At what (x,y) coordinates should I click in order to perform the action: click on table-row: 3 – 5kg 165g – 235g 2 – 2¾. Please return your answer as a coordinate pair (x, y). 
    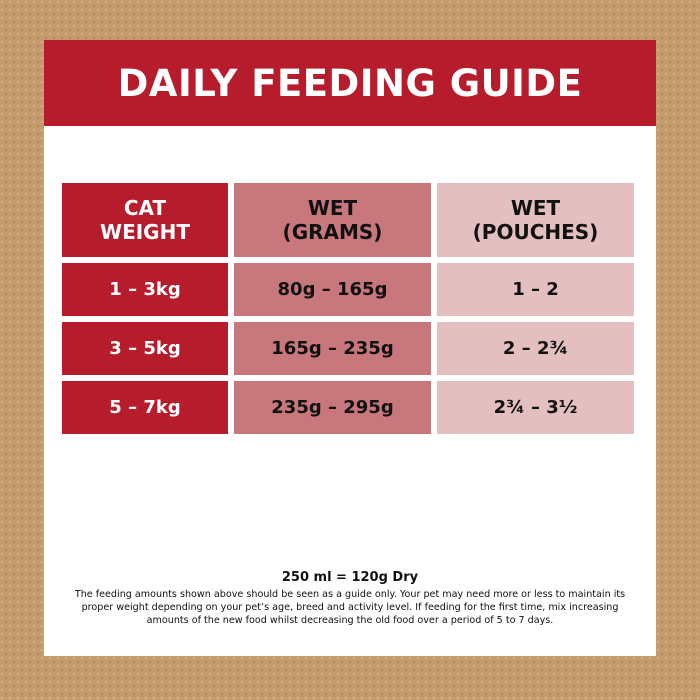
    Looking at the image, I should click on (348, 348).